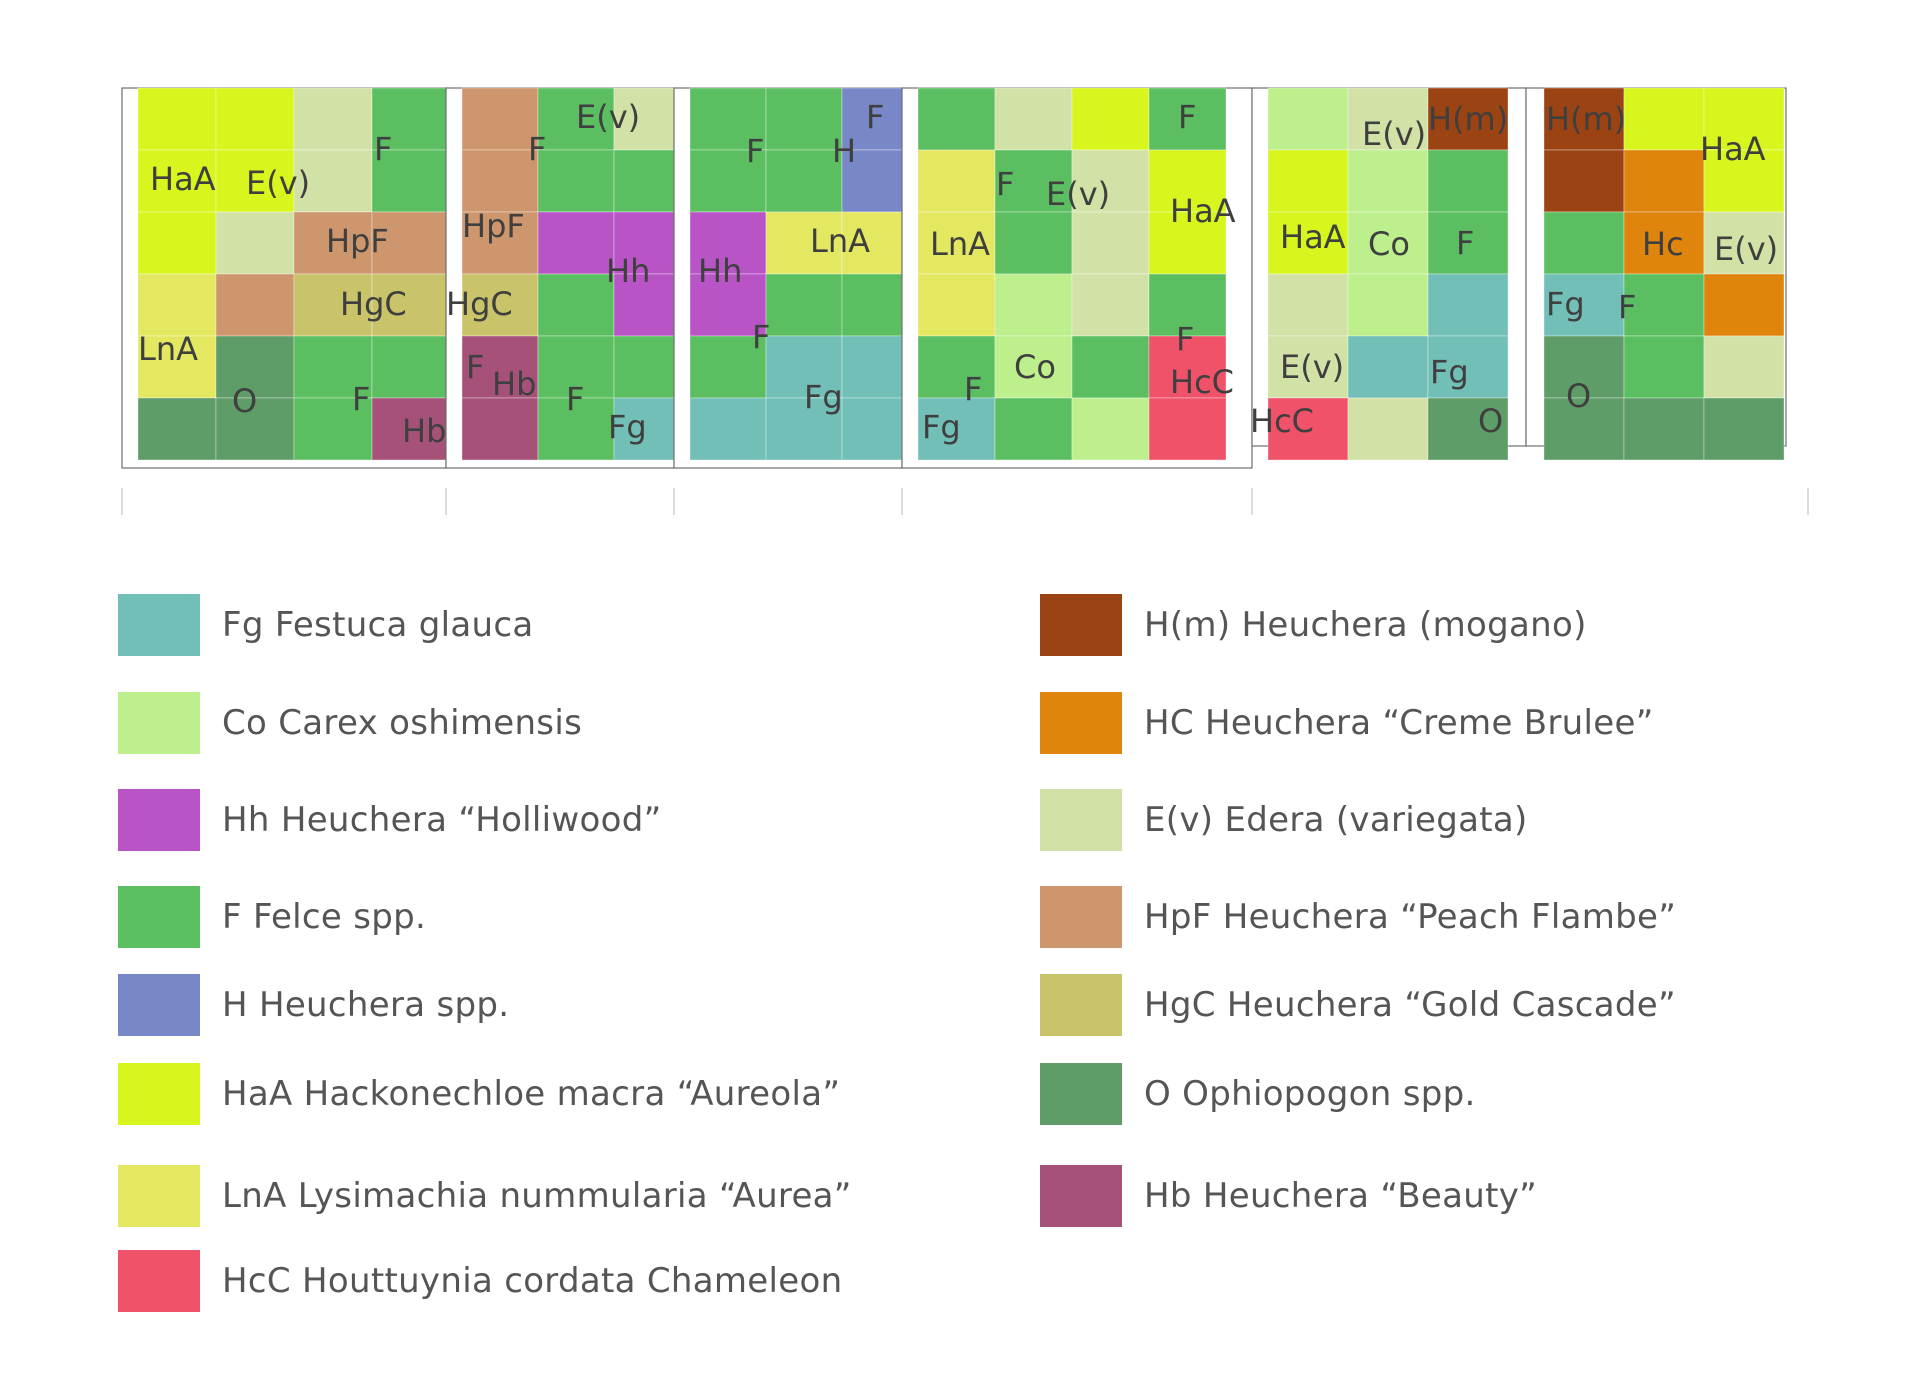 The height and width of the screenshot is (1383, 1920). I want to click on legend-label: Hb Heuchera “Beauty”, so click(1341, 1196).